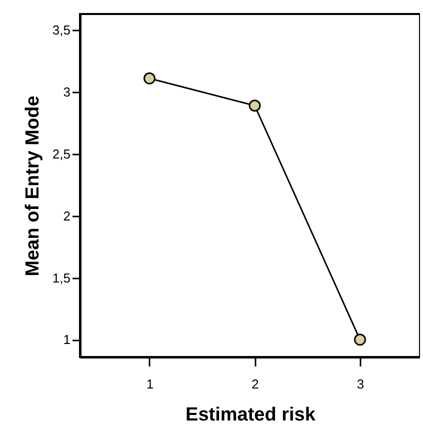 The image size is (423, 427). Describe the element at coordinates (61, 154) in the screenshot. I see `y-tick-label: 2,5` at that location.